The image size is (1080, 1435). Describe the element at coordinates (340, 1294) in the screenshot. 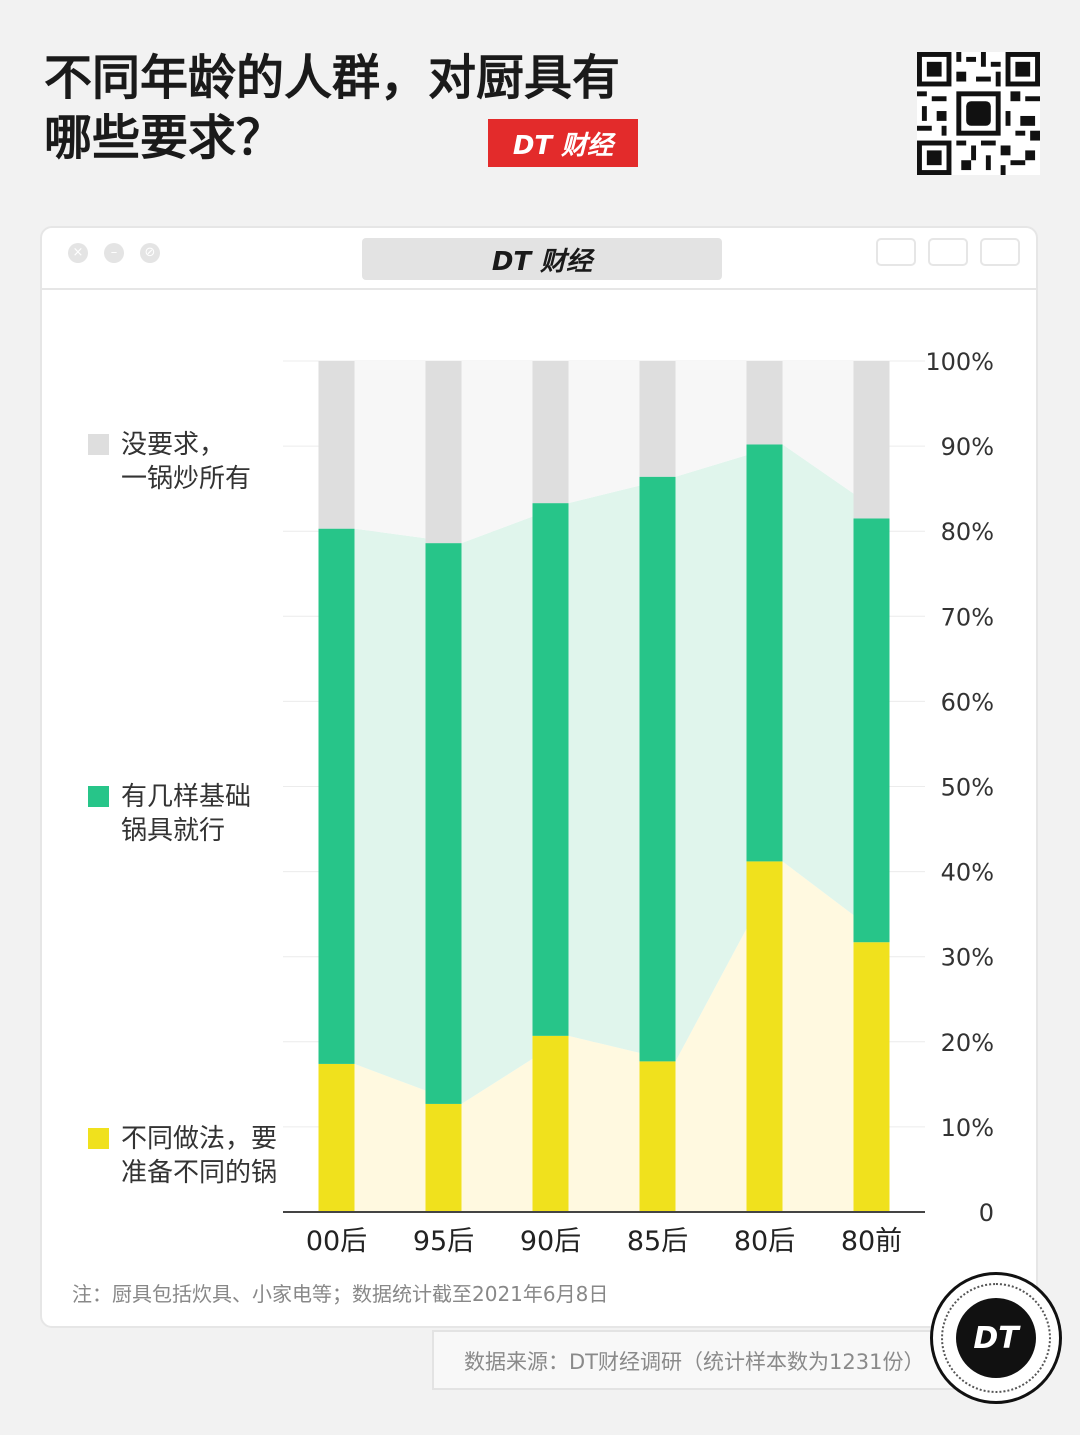

I see `footnote: 注：厨具包括炊具、小家电等；数据统计截至2021年6月8日` at that location.